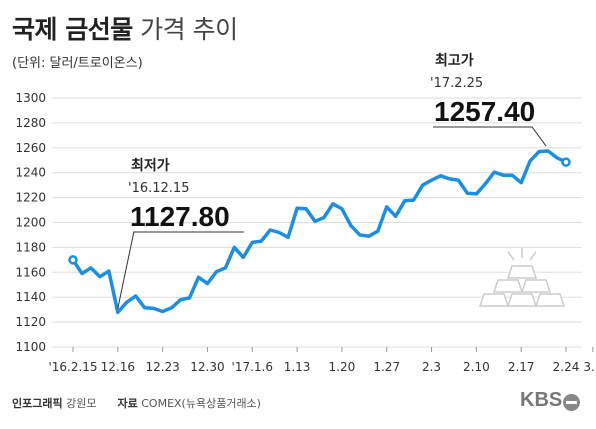 The image size is (596, 429). I want to click on x-tick-label: '17.1.6, so click(252, 367).